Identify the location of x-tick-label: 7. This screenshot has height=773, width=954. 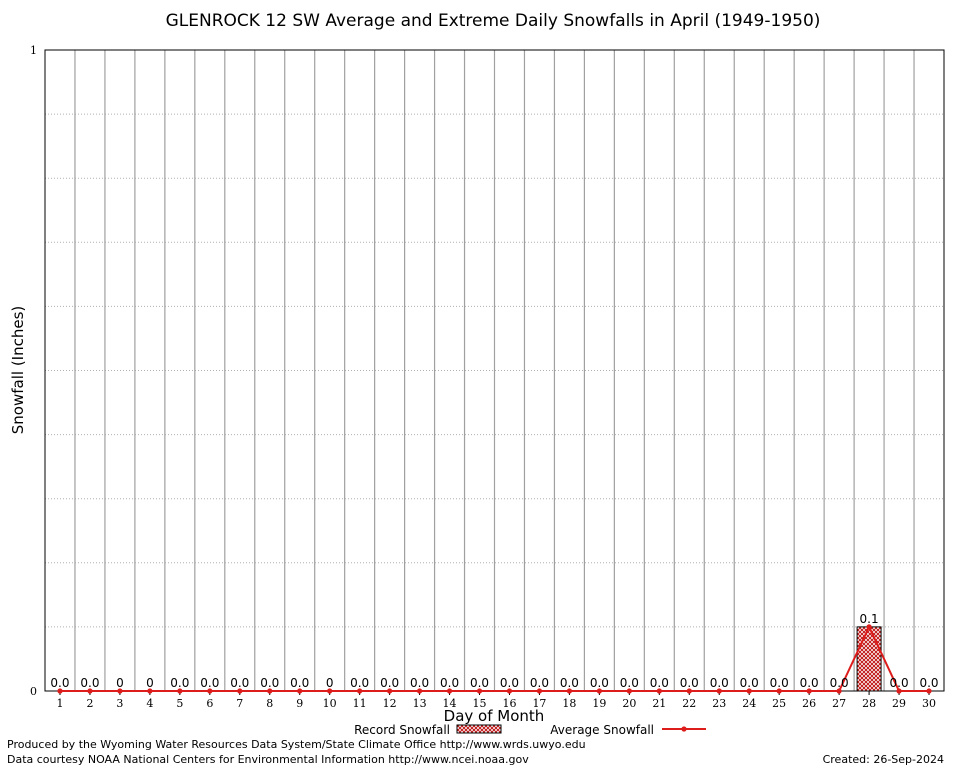
(239, 703).